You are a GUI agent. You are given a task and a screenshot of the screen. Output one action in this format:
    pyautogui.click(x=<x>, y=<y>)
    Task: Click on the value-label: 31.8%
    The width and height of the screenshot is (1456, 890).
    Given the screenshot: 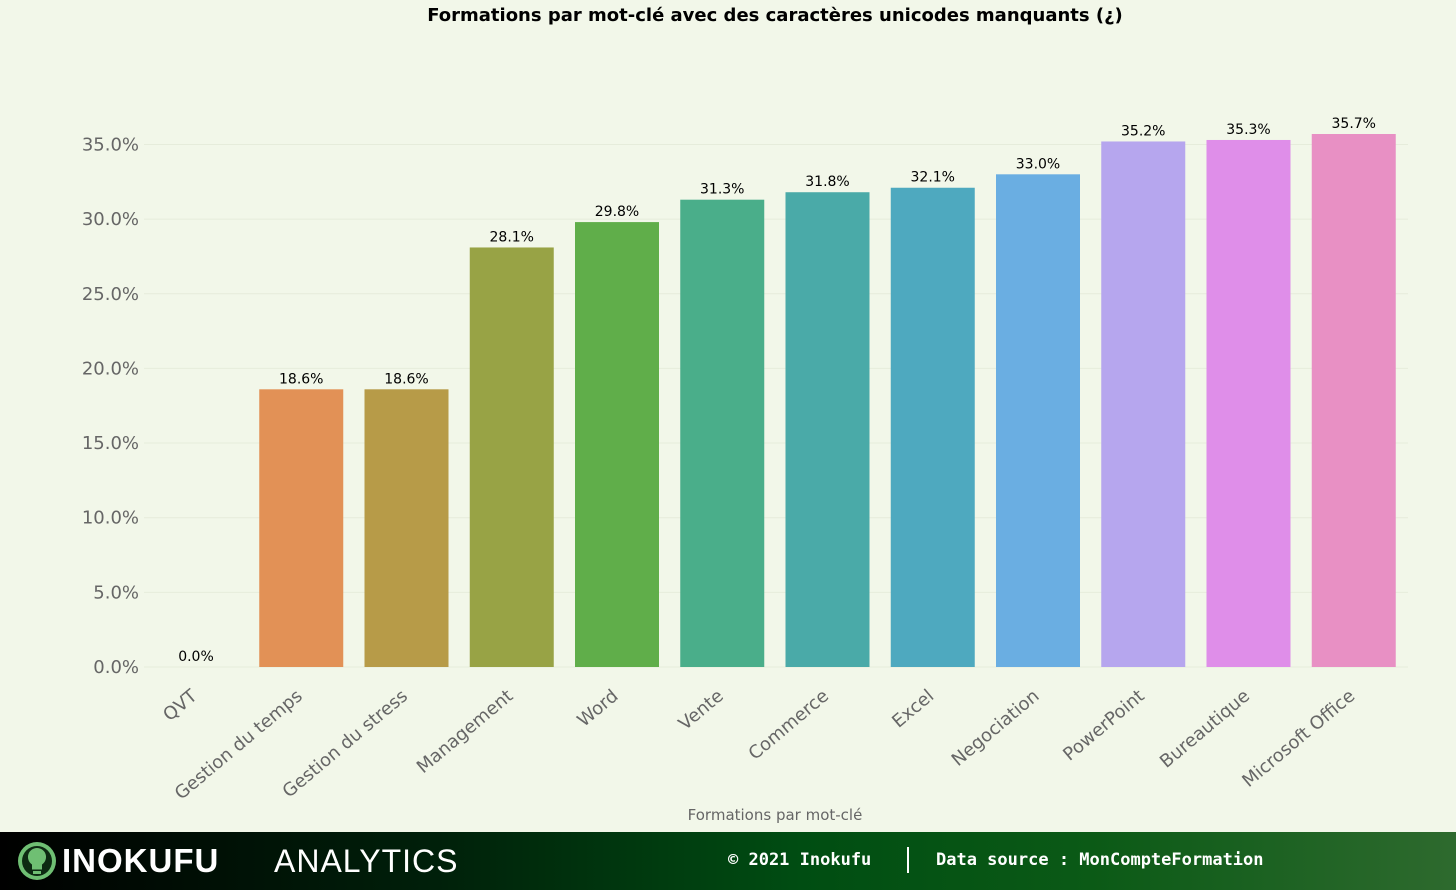 What is the action you would take?
    pyautogui.click(x=827, y=182)
    